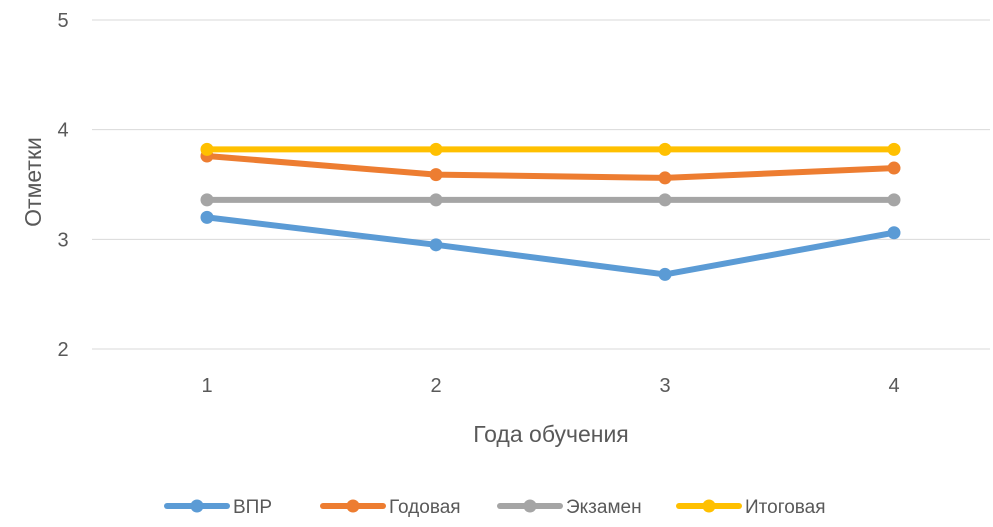 The image size is (993, 527). What do you see at coordinates (495, 507) in the screenshot?
I see `legend: ВПР Годовая Экзамен Итоговая` at bounding box center [495, 507].